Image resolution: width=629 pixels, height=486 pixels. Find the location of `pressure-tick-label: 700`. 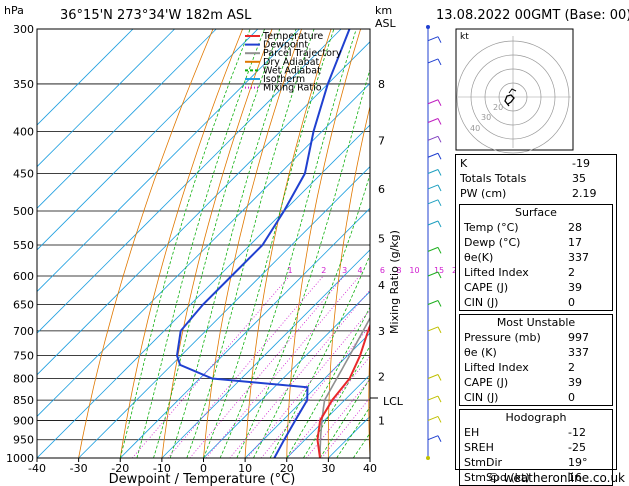

pressure-tick-label: 700 is located at coordinates (23, 331).